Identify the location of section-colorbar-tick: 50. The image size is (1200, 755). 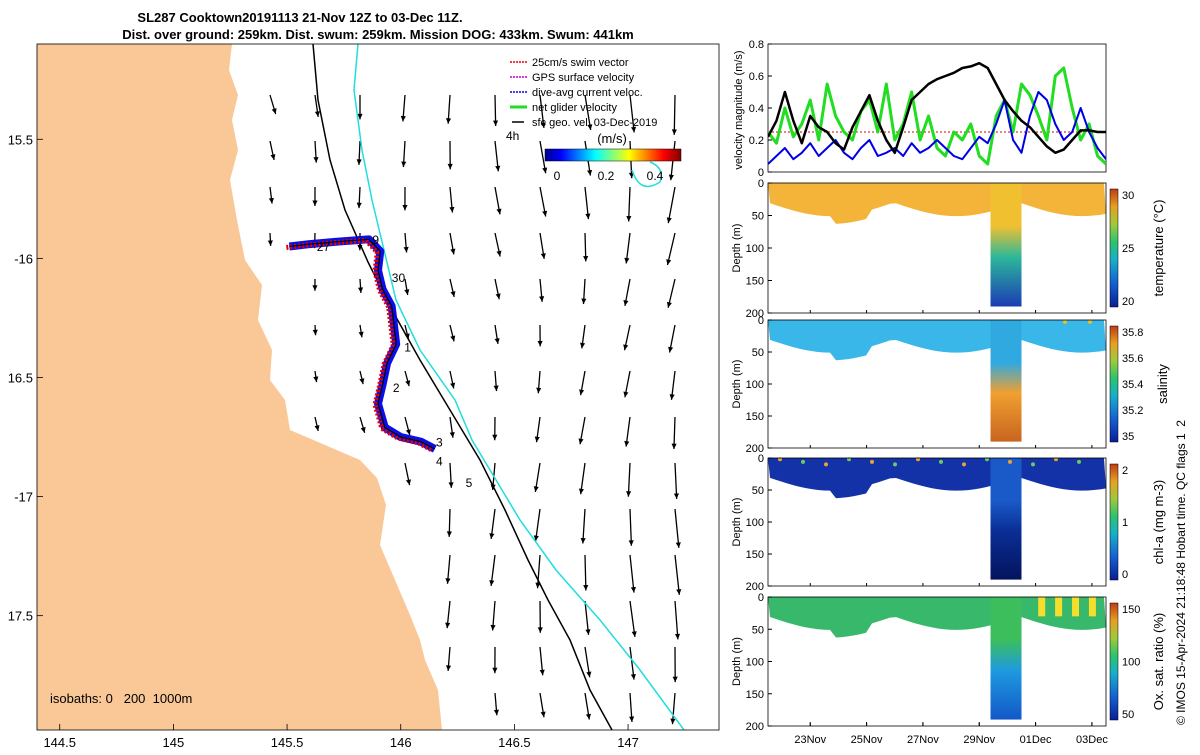
(1128, 715).